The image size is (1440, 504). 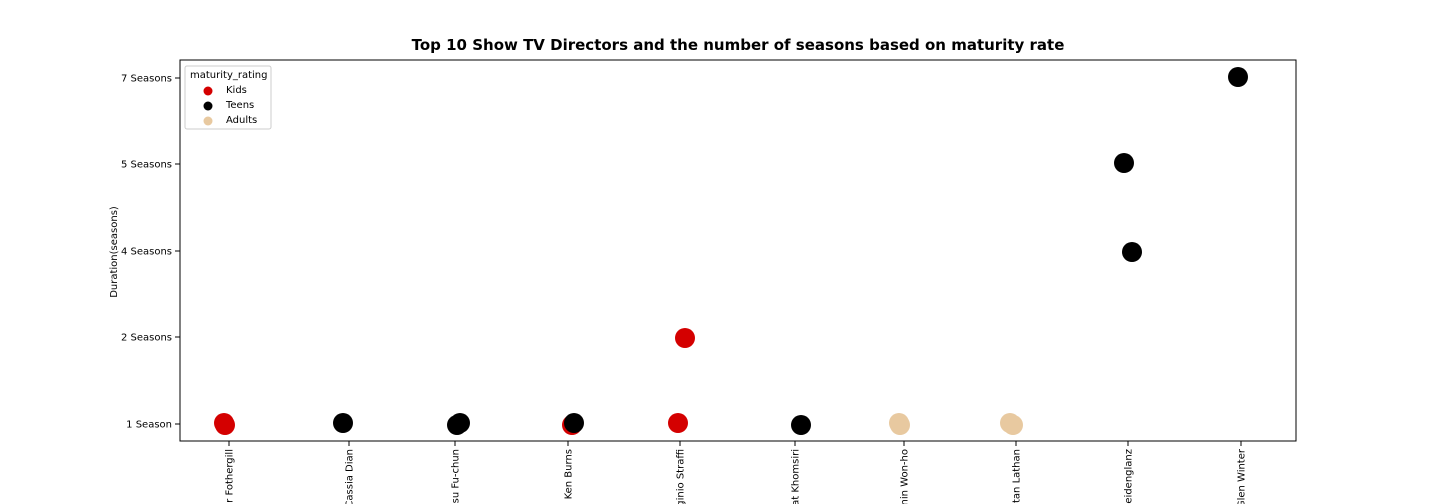 What do you see at coordinates (1129, 476) in the screenshot?
I see `x-tick-label: eidenglanz` at bounding box center [1129, 476].